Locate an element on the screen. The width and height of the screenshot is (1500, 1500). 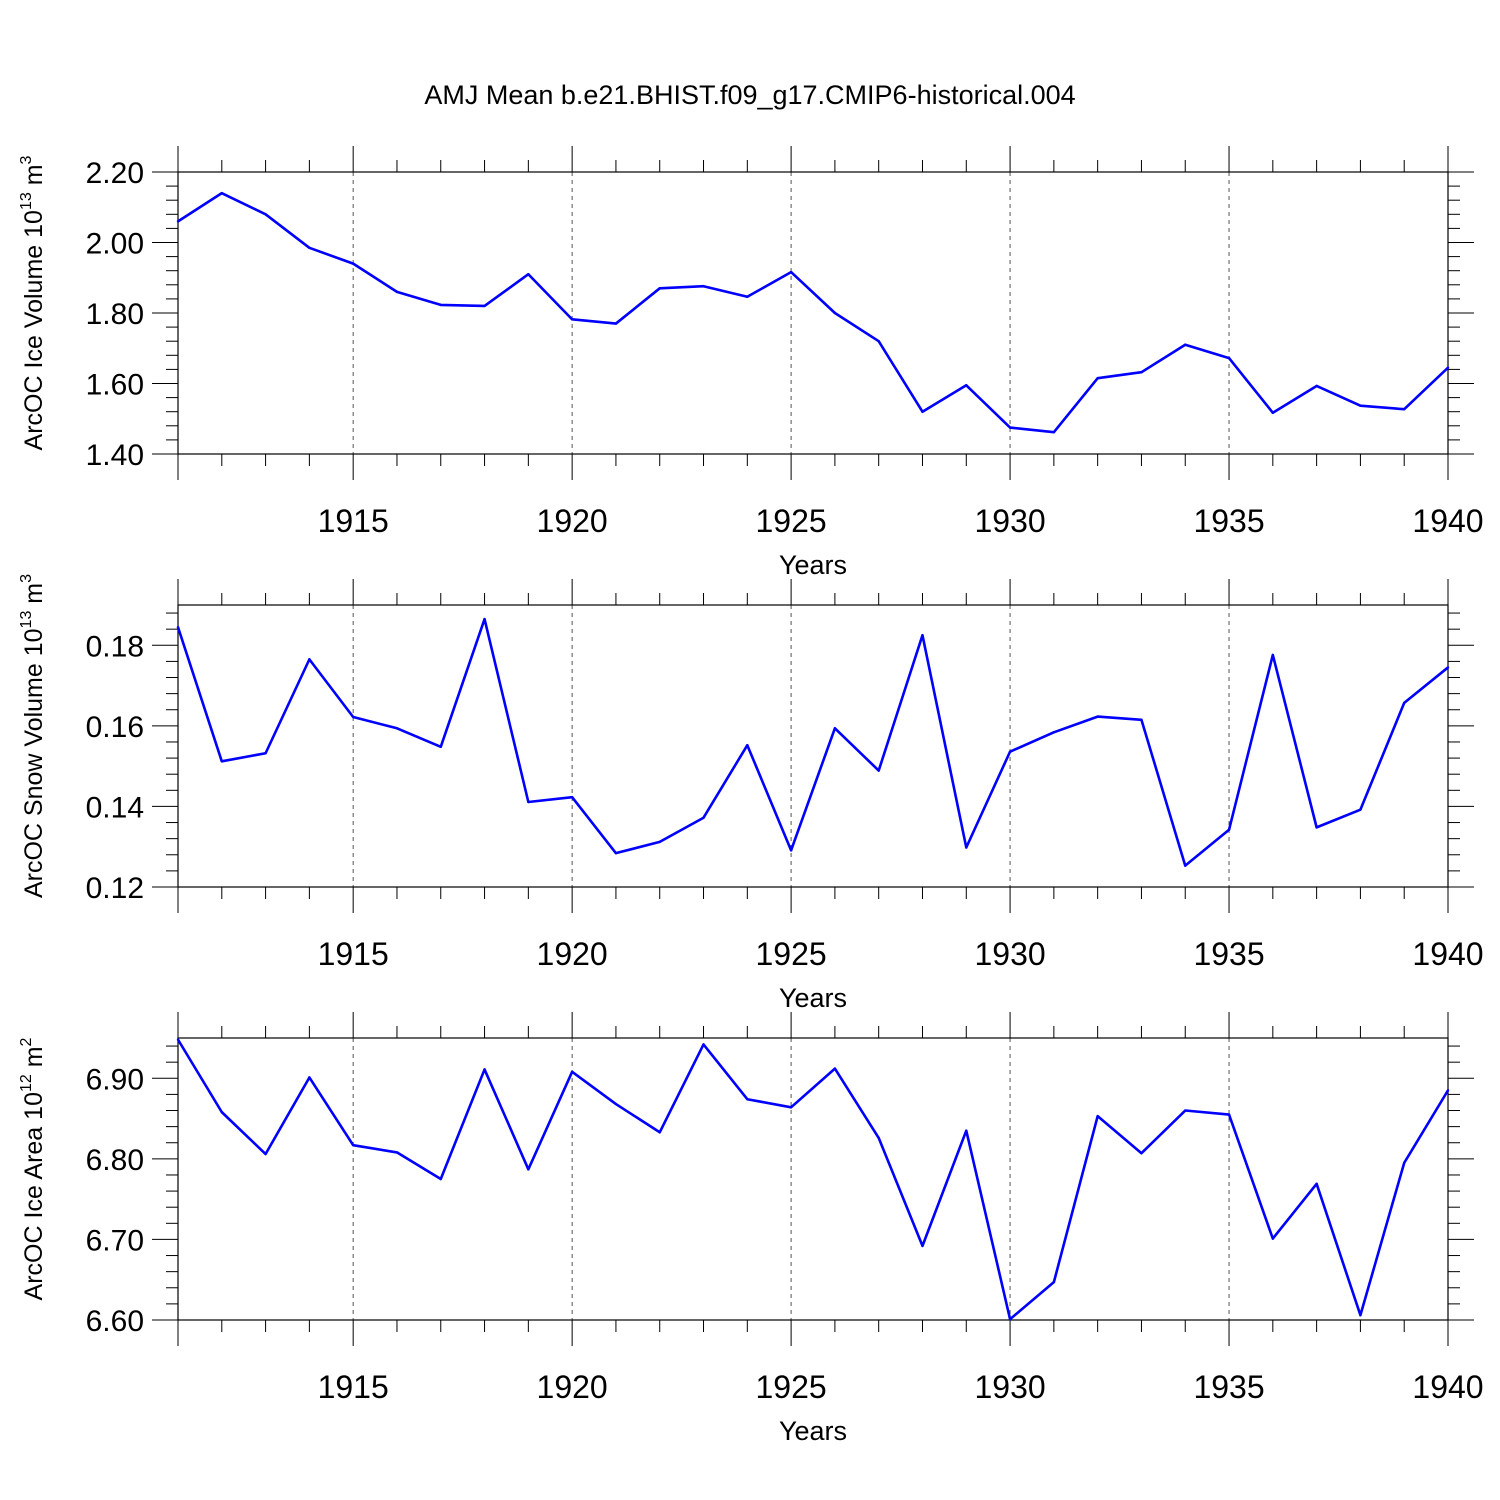
x-tick-label: 1925 is located at coordinates (791, 1387).